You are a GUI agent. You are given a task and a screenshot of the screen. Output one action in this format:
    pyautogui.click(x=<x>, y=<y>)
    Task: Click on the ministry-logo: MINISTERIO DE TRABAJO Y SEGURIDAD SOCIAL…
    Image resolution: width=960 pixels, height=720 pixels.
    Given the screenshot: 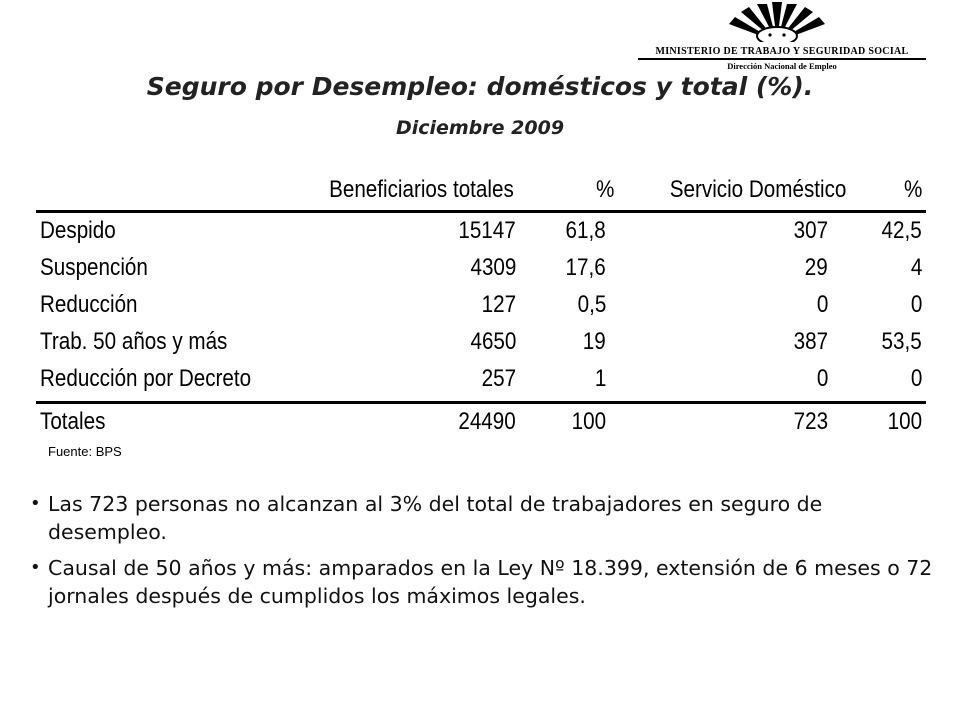 What is the action you would take?
    pyautogui.click(x=782, y=36)
    